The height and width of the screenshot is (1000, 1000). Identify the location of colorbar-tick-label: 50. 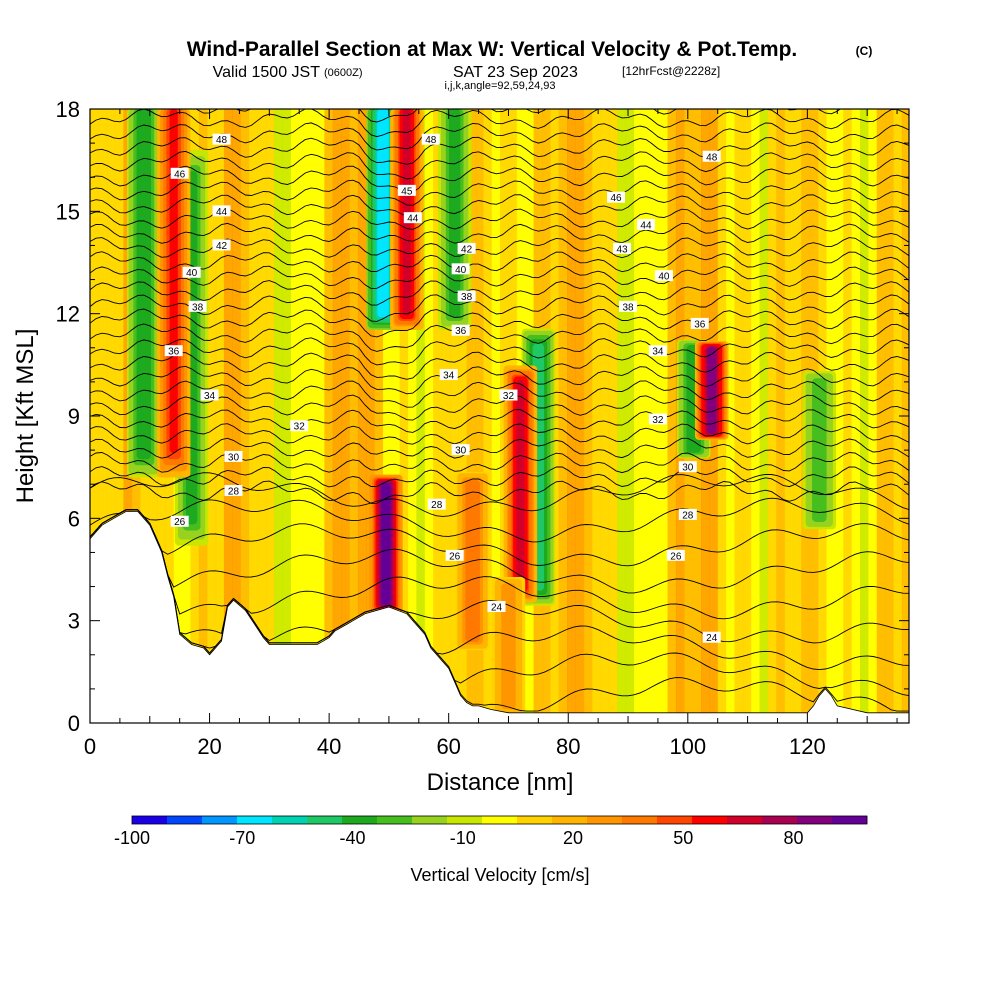
(683, 838).